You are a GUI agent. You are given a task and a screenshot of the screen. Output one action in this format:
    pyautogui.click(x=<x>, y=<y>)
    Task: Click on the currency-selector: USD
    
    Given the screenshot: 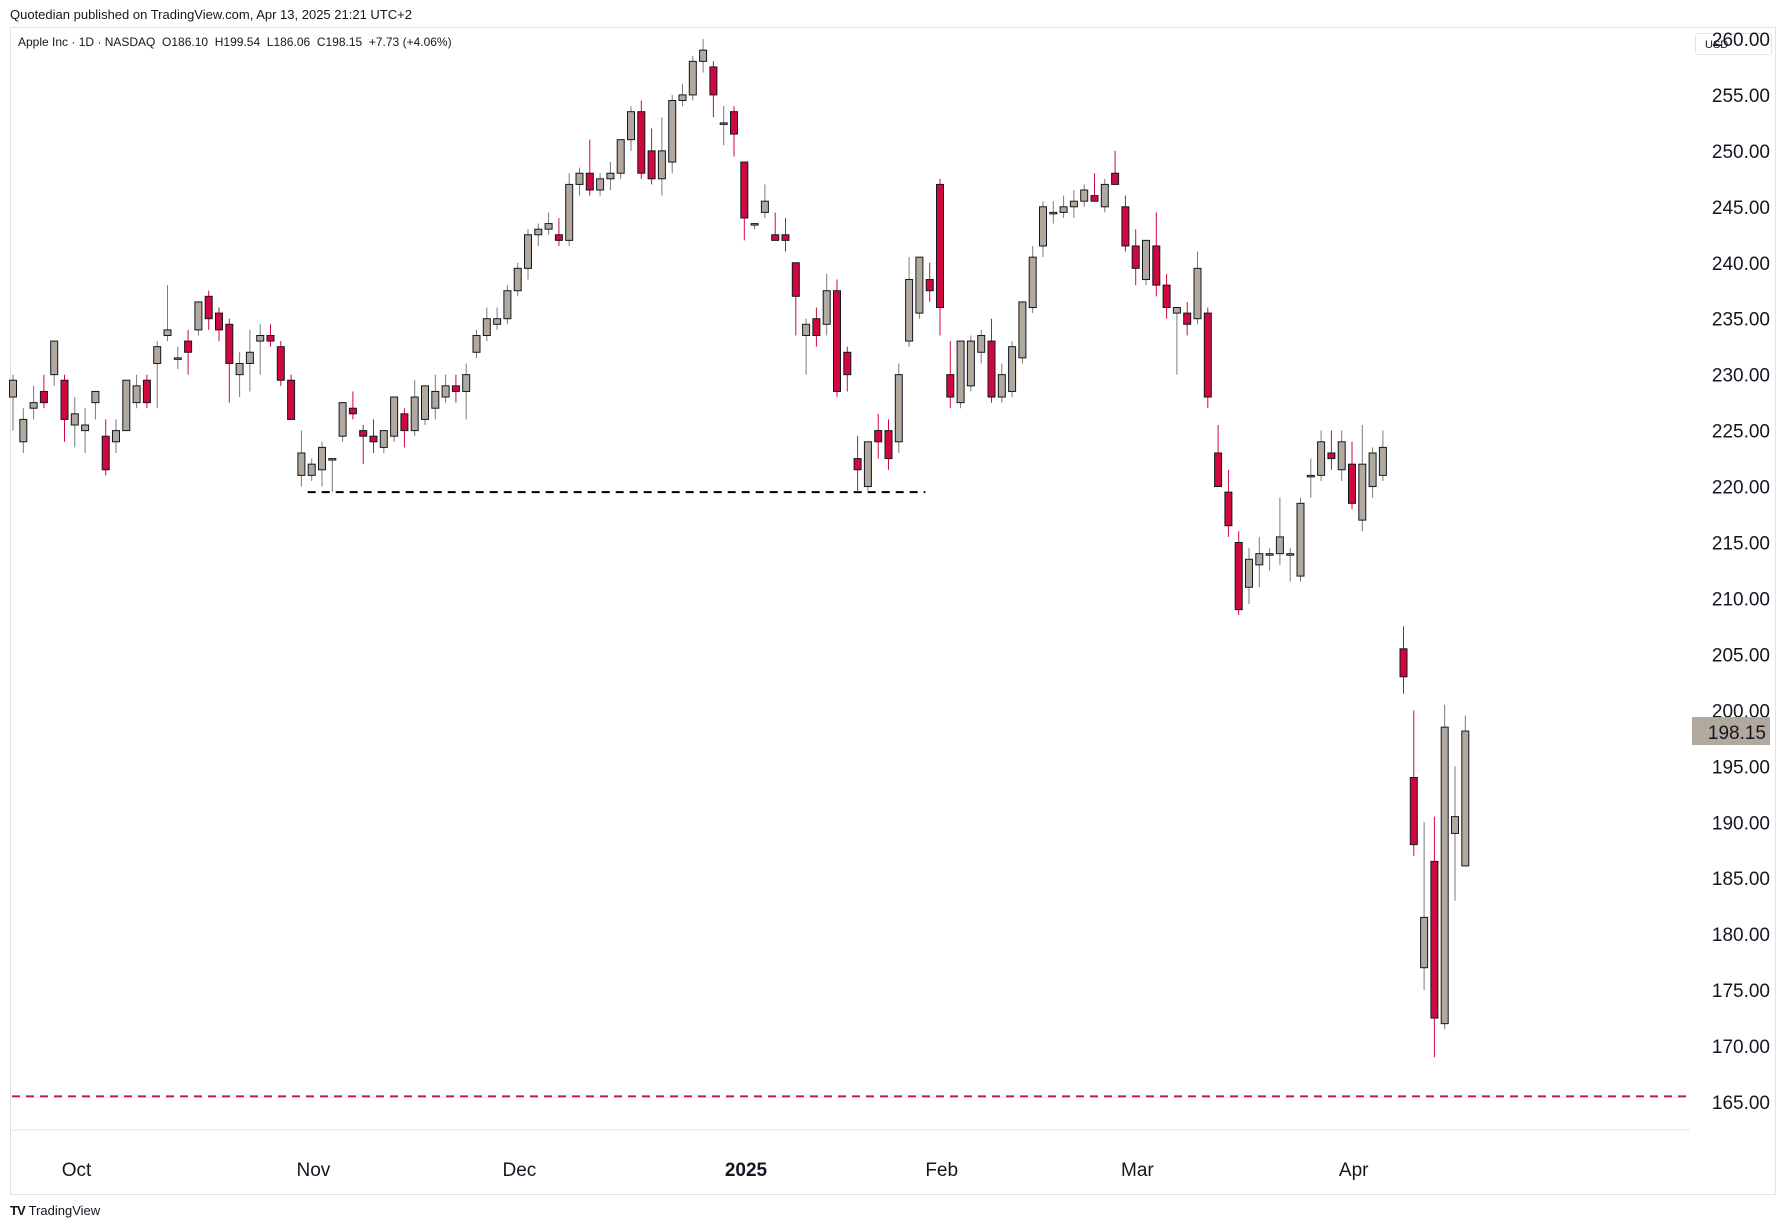 What is the action you would take?
    pyautogui.click(x=1733, y=44)
    